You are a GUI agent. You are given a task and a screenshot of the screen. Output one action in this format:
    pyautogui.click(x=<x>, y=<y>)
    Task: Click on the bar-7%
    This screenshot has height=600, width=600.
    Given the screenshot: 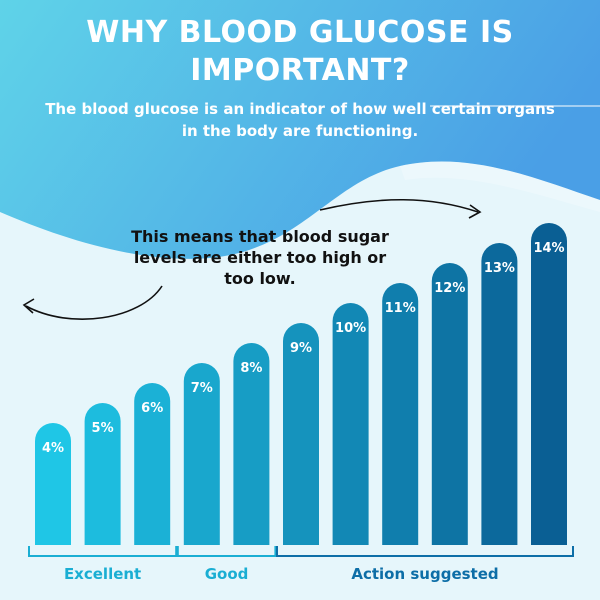 What is the action you would take?
    pyautogui.click(x=201, y=454)
    